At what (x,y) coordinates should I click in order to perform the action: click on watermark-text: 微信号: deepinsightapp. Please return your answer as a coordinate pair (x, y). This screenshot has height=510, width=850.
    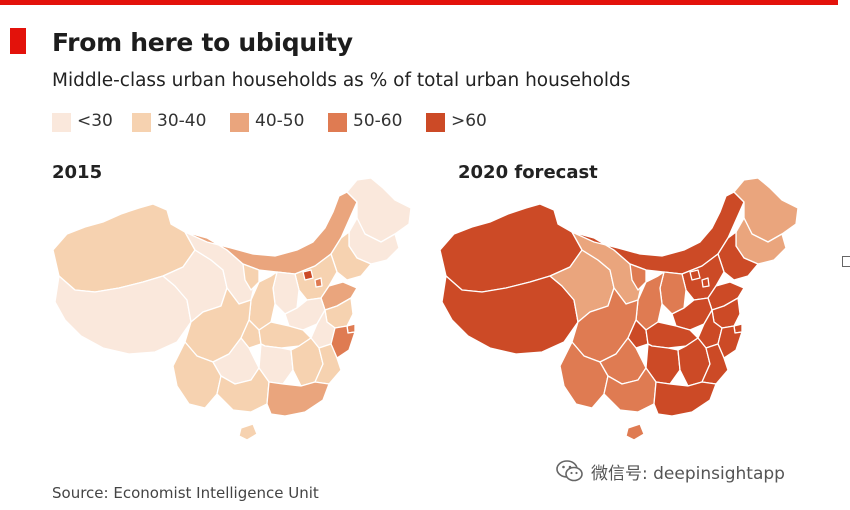
    Looking at the image, I should click on (688, 474).